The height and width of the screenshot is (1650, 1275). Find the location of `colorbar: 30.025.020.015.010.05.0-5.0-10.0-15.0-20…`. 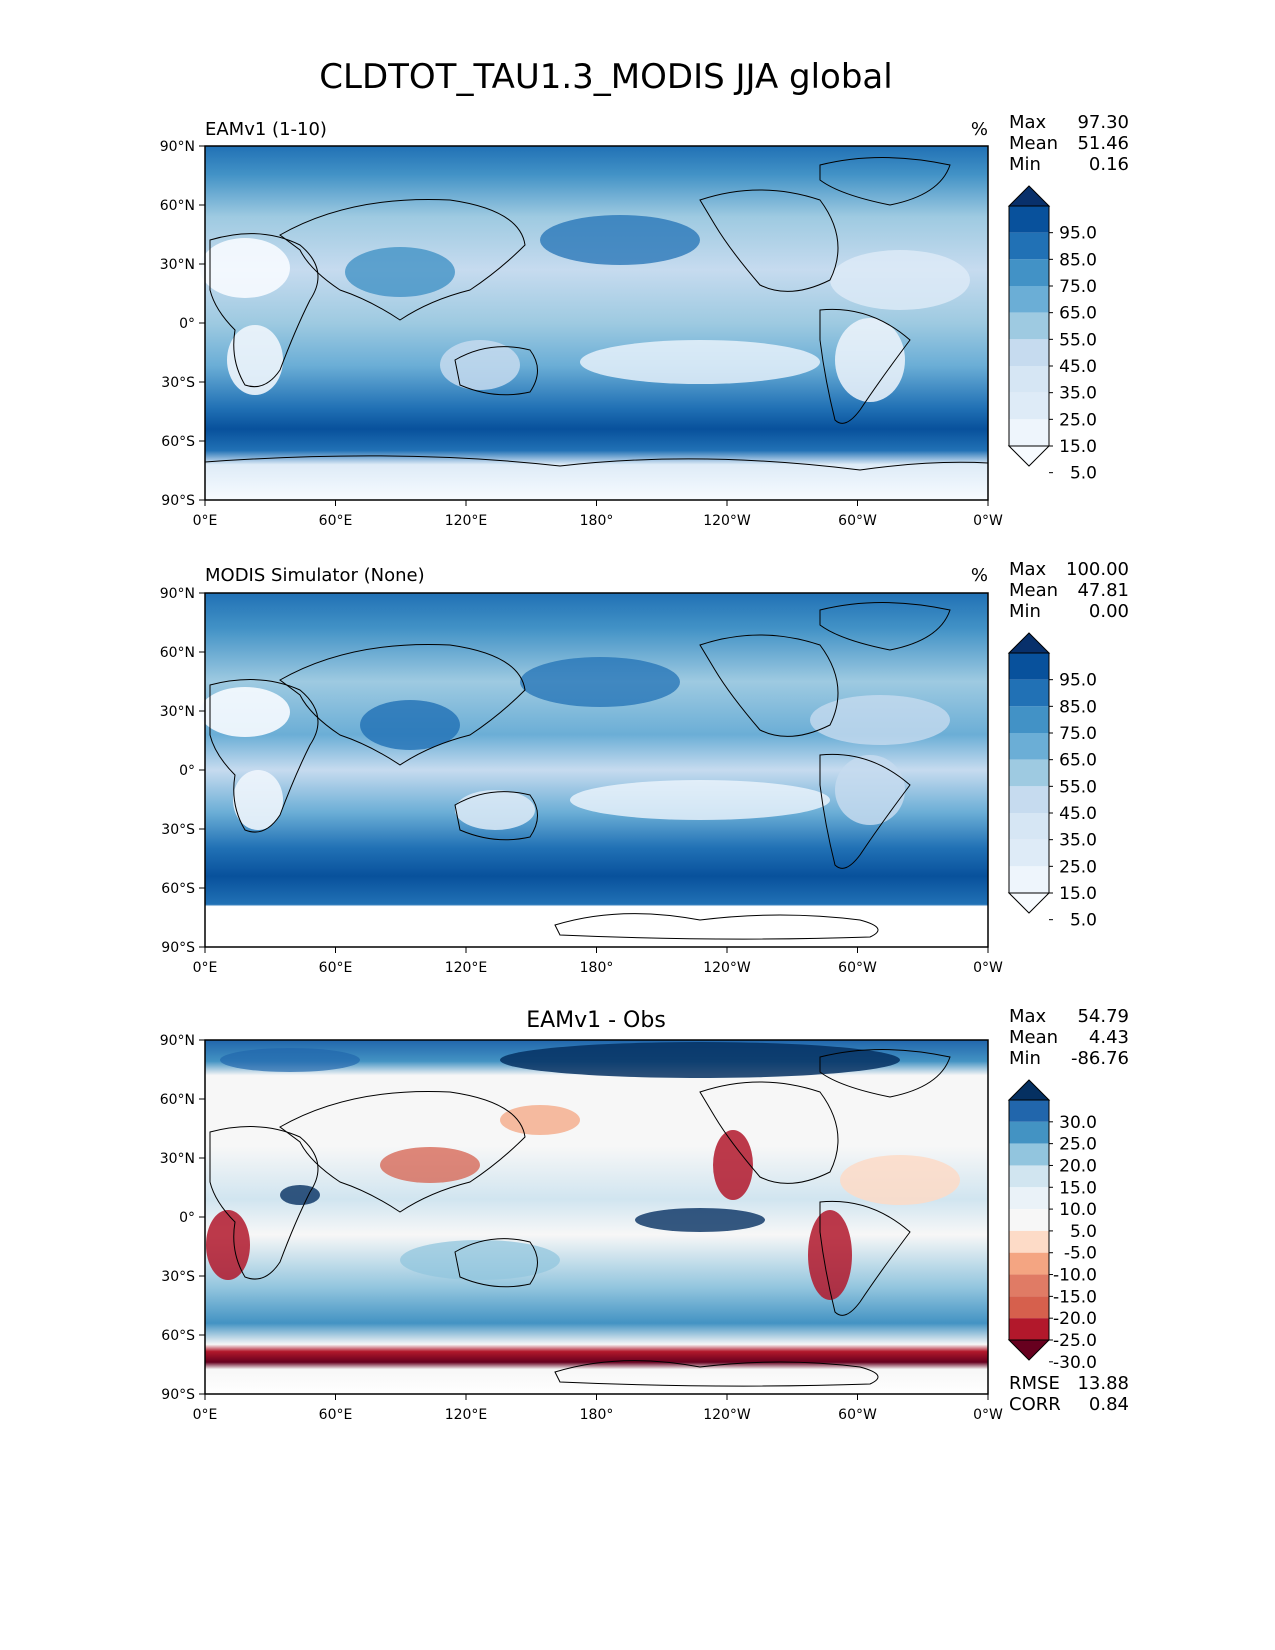

colorbar: 30.025.020.015.010.05.0-5.0-10.0-15.0-20… is located at coordinates (1052, 1226).